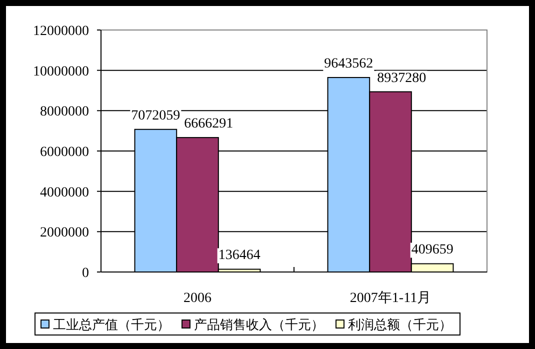 The width and height of the screenshot is (535, 349). Describe the element at coordinates (401, 78) in the screenshot. I see `data-label: 8937280` at that location.